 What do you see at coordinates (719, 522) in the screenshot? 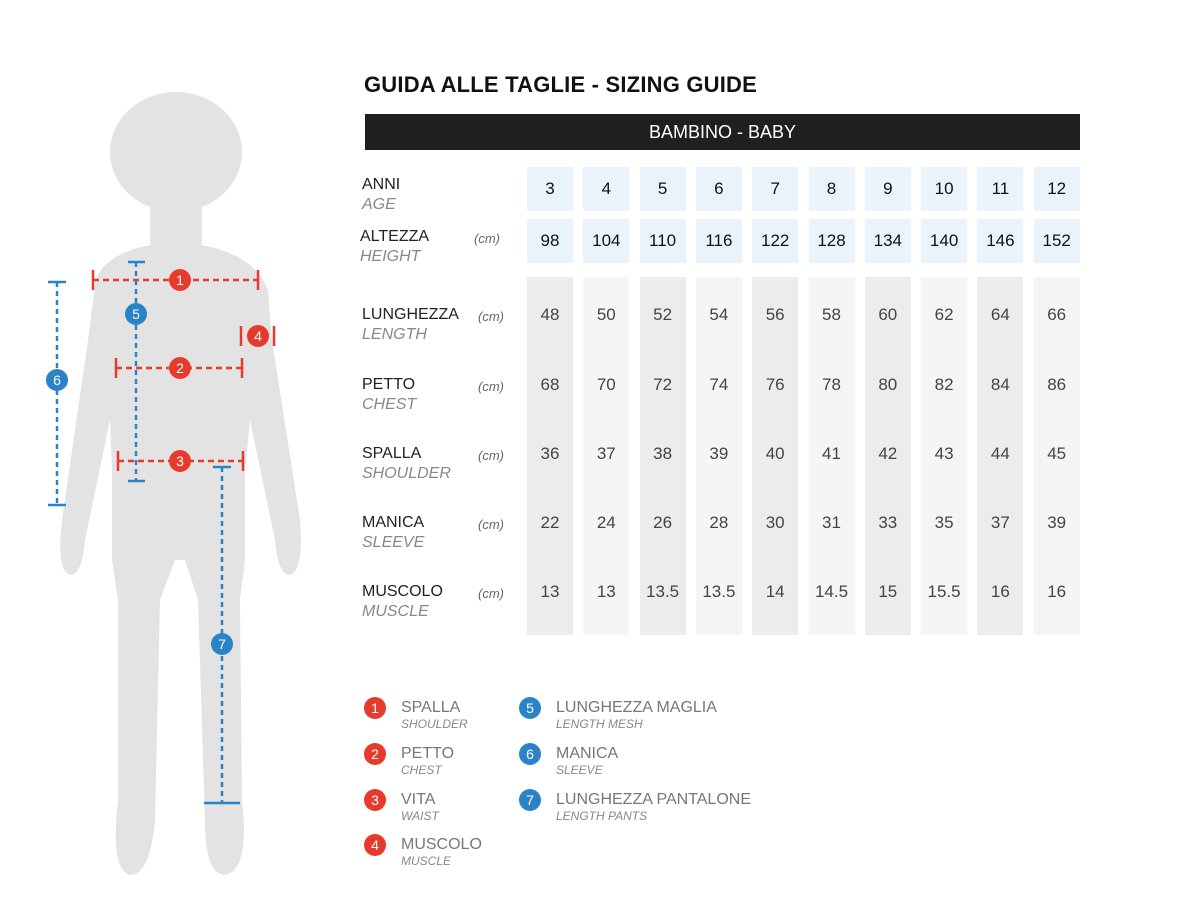
I see `table-cell: 28` at bounding box center [719, 522].